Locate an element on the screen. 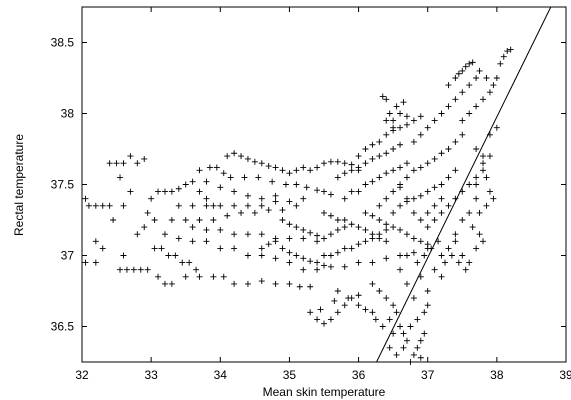 This screenshot has width=571, height=400. x-tick-label: 39 is located at coordinates (565, 375).